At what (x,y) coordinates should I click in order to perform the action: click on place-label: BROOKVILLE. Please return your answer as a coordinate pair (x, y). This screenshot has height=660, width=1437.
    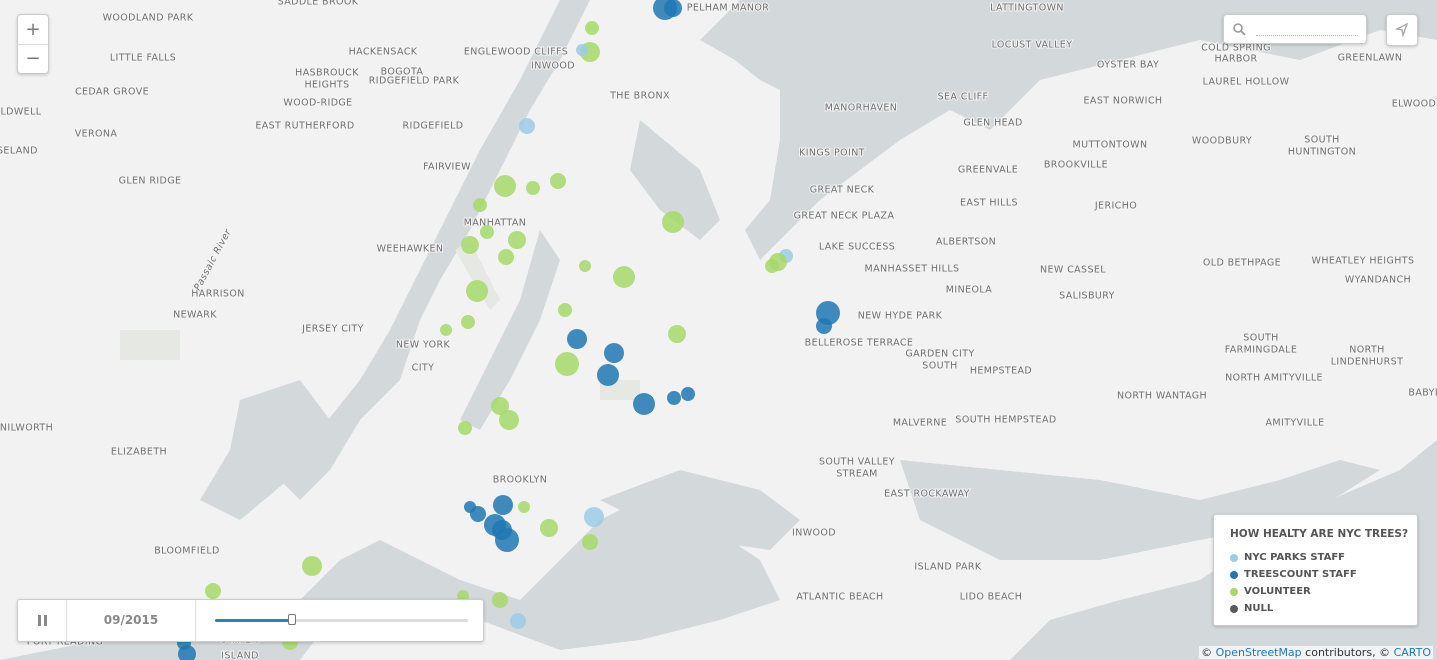
    Looking at the image, I should click on (1076, 165).